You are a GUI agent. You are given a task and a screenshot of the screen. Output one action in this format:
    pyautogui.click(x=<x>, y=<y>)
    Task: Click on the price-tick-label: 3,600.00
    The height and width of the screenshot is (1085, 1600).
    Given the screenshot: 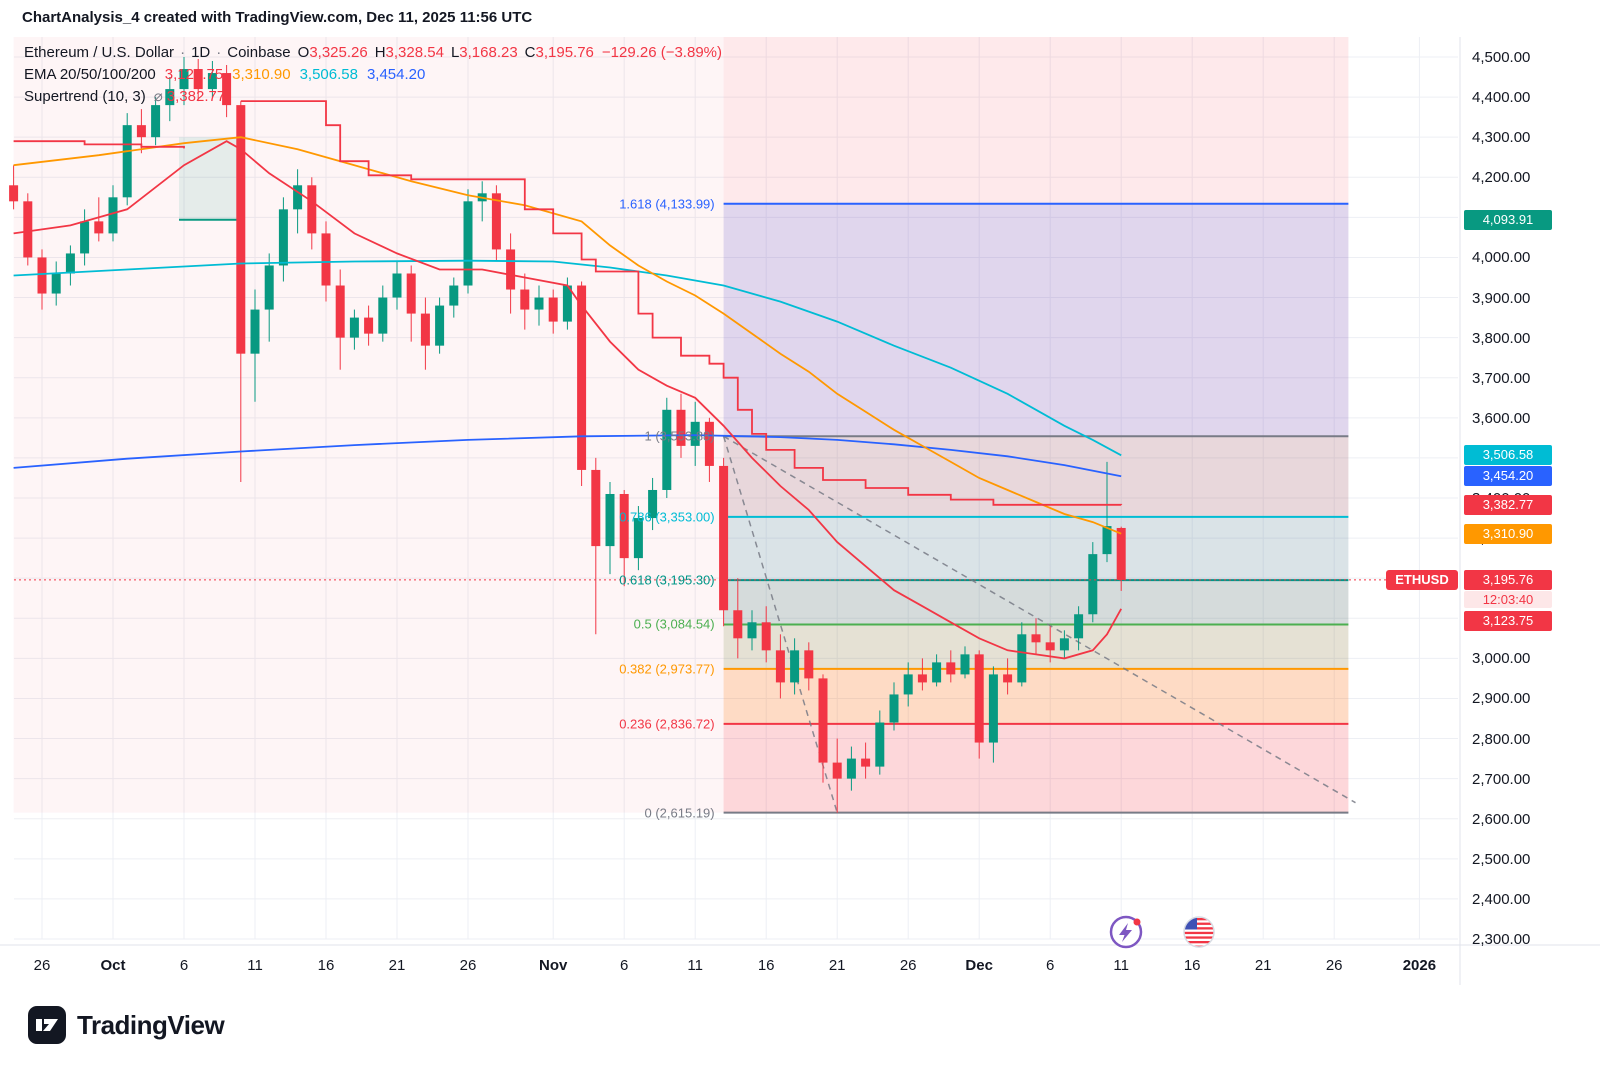 What is the action you would take?
    pyautogui.click(x=1501, y=418)
    